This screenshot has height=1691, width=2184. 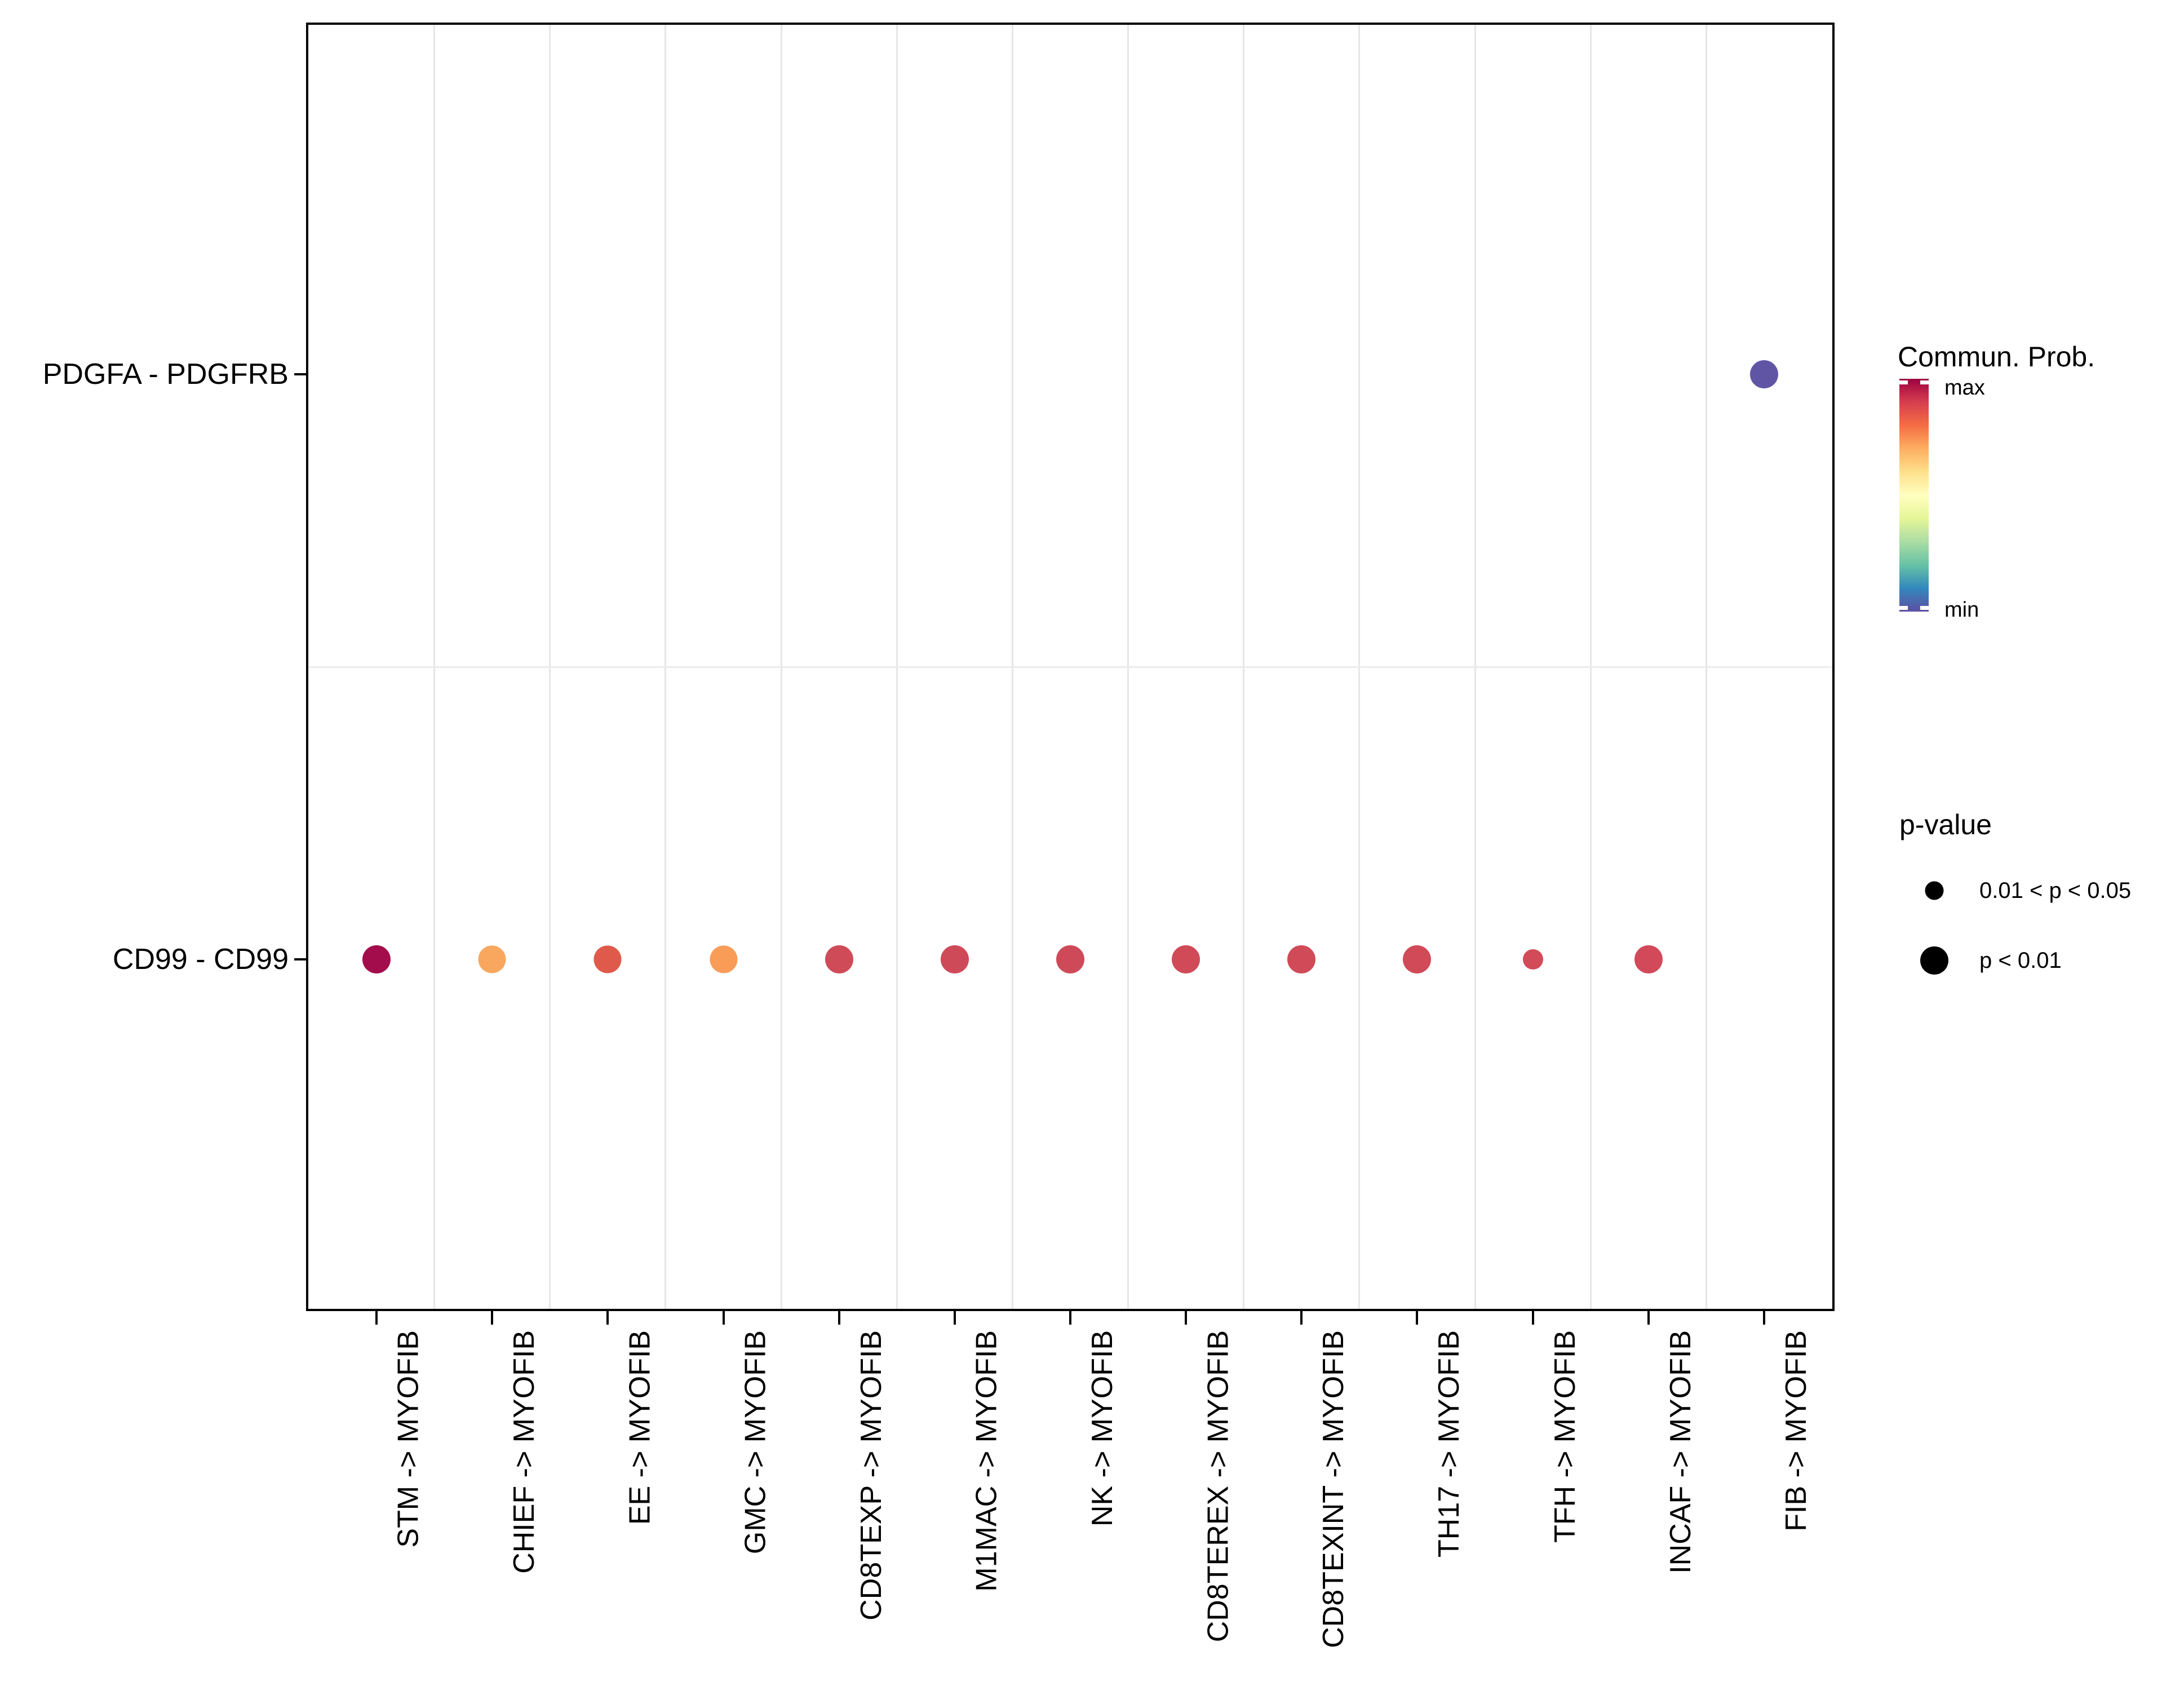 I want to click on colorbar, so click(x=1914, y=495).